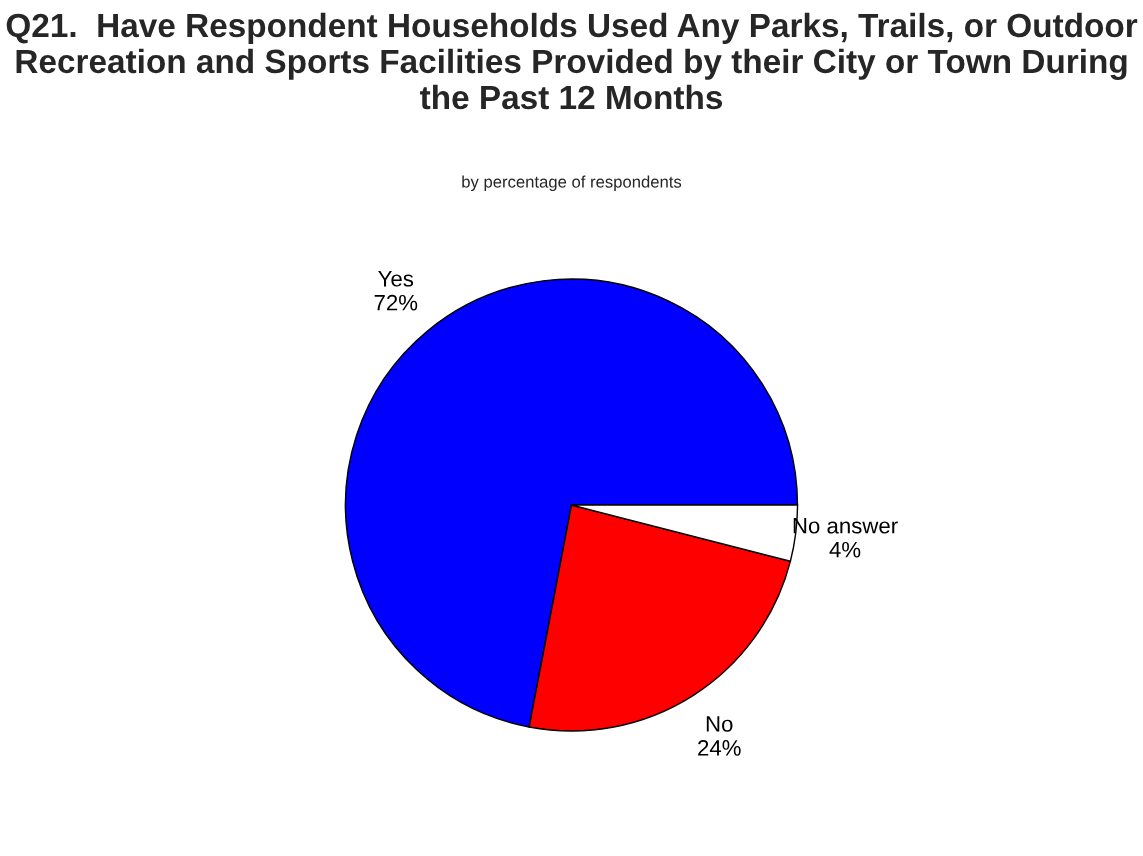 The image size is (1143, 856). Describe the element at coordinates (719, 748) in the screenshot. I see `data-label: 24%` at that location.